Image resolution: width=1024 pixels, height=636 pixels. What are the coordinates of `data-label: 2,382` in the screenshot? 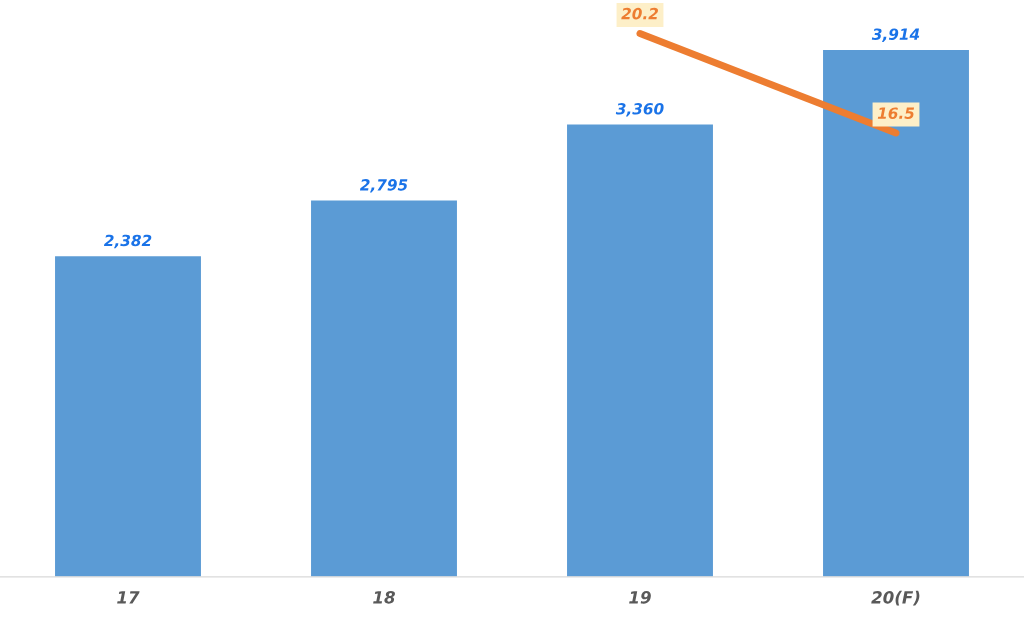 It's located at (127, 241).